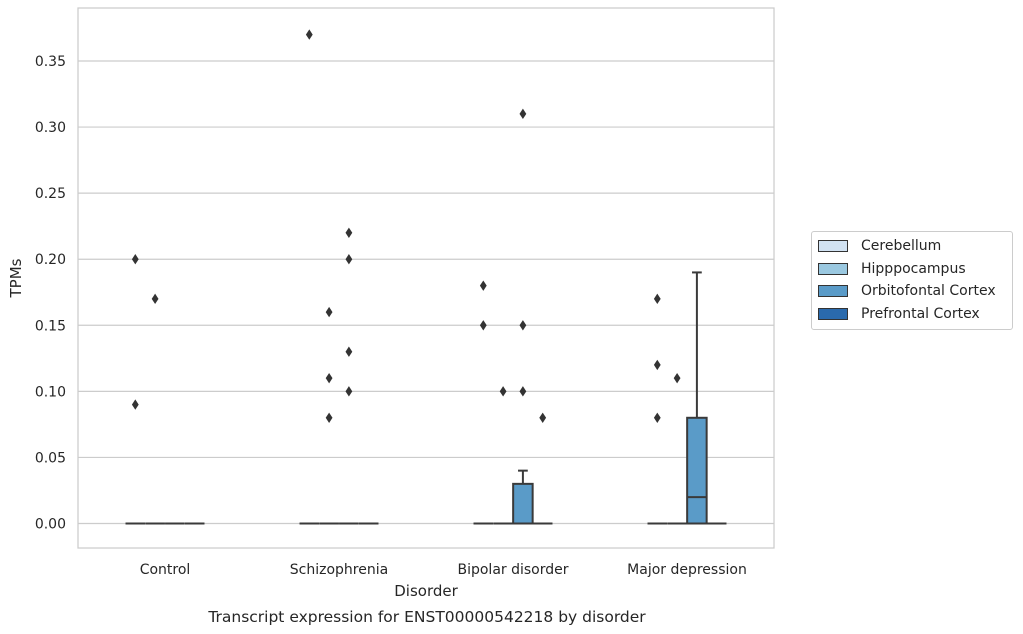 The width and height of the screenshot is (1023, 634). I want to click on y-tick-label: 0.35, so click(50, 62).